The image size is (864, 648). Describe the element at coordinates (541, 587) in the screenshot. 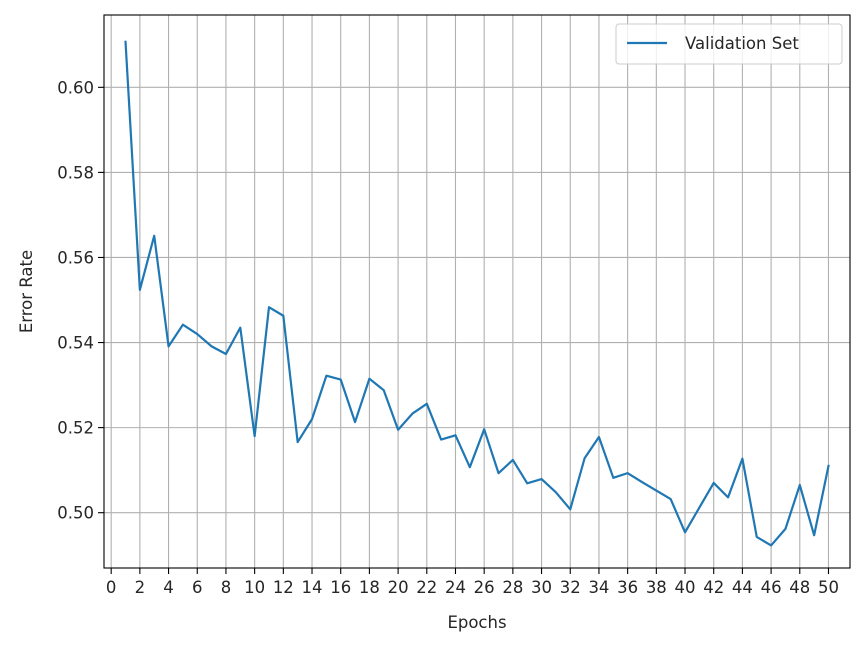

I see `x-tick-label: 30` at that location.